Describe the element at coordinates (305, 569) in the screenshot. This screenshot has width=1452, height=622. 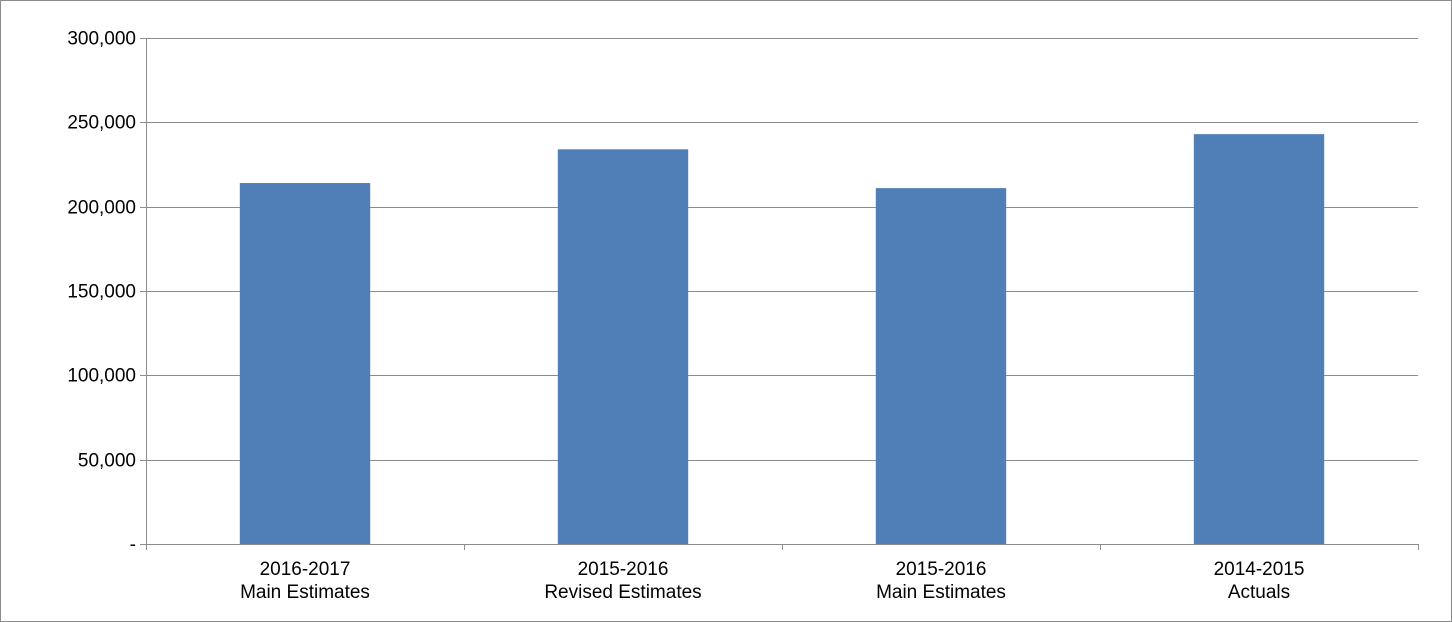
I see `x-category-label: 2016-2017` at that location.